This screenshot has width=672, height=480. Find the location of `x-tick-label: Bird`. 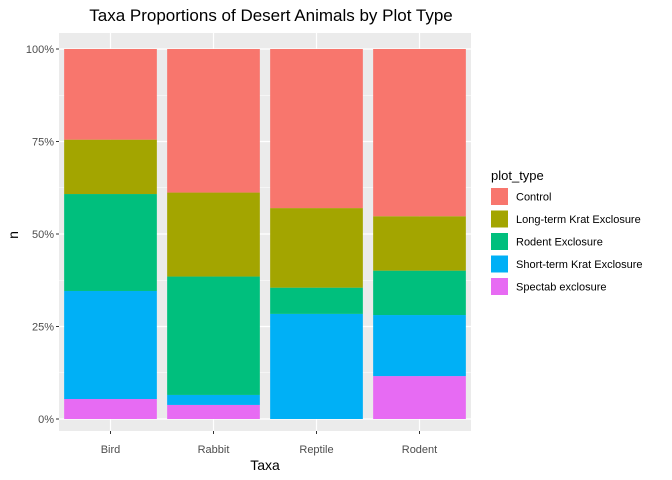

x-tick-label: Bird is located at coordinates (111, 450).